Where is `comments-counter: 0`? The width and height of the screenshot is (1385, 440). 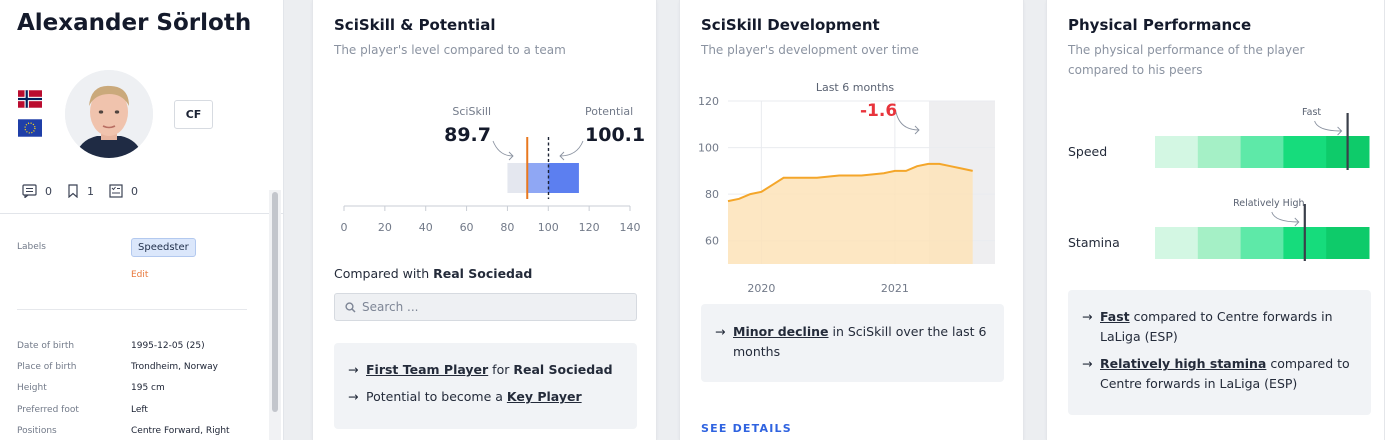
comments-counter: 0 is located at coordinates (37, 191).